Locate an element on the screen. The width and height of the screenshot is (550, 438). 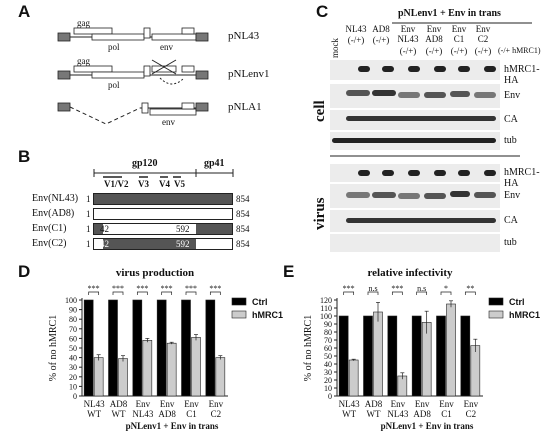
y-tick-label: 60 is located at coordinates (328, 348).